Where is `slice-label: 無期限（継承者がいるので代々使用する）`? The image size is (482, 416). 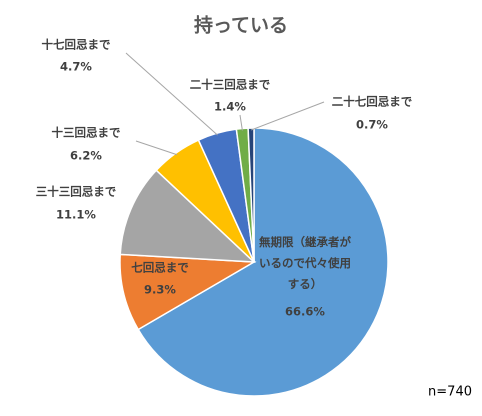 slice-label: 無期限（継承者がいるので代々使用する） is located at coordinates (305, 263).